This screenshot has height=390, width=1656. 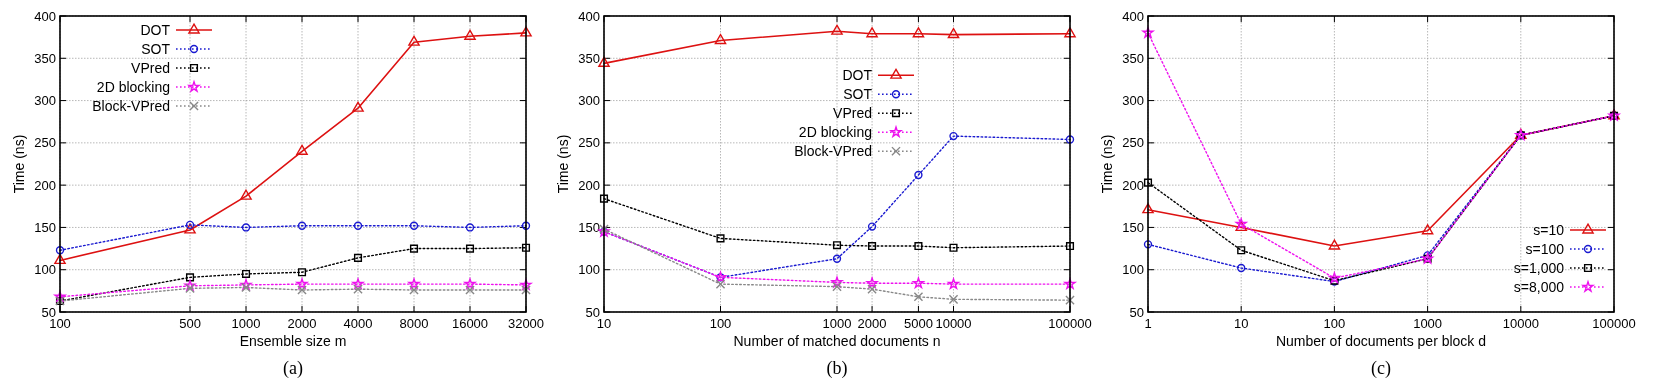 What do you see at coordinates (837, 341) in the screenshot?
I see `x-axis-title: Number of matched documents n` at bounding box center [837, 341].